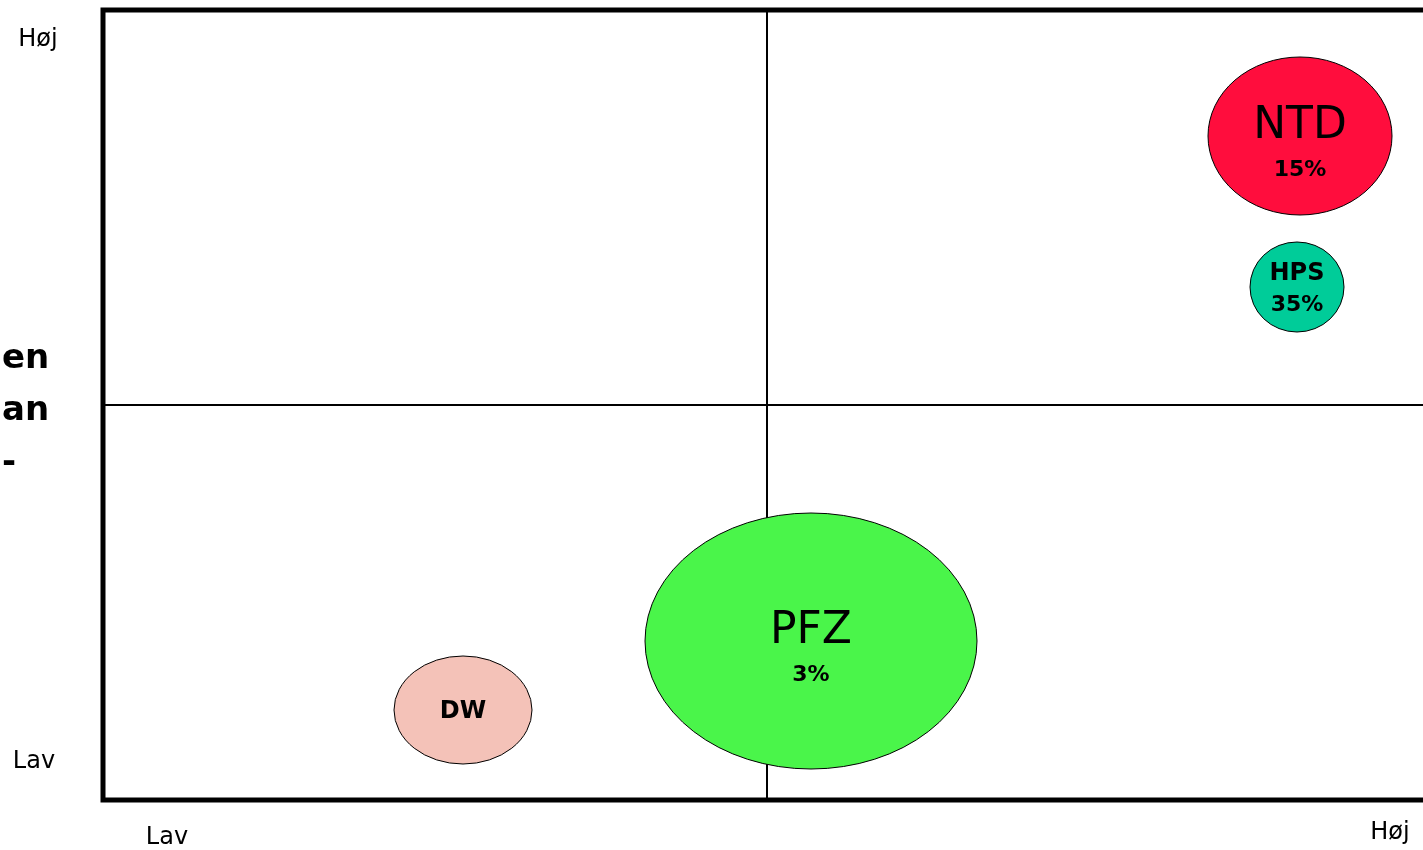  What do you see at coordinates (1297, 272) in the screenshot?
I see `category-label: HPS` at bounding box center [1297, 272].